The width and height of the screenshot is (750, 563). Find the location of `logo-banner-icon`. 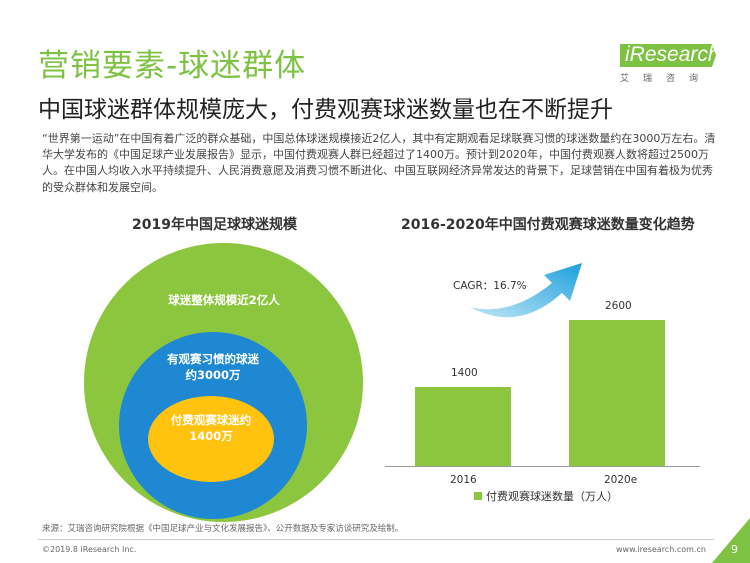

logo-banner-icon is located at coordinates (668, 55).